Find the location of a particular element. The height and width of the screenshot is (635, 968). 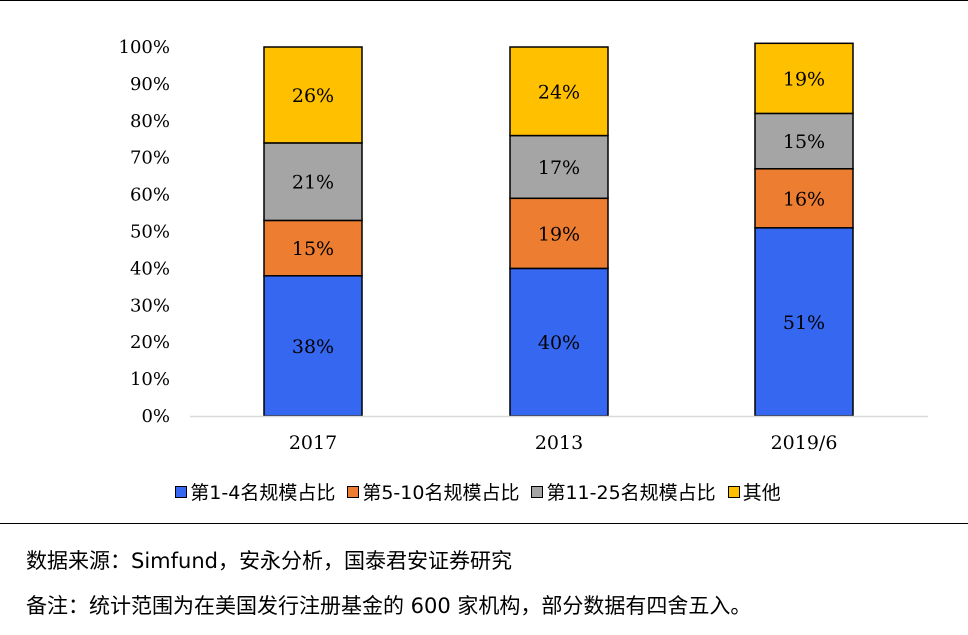

x-tick-label: 2017 is located at coordinates (313, 443).